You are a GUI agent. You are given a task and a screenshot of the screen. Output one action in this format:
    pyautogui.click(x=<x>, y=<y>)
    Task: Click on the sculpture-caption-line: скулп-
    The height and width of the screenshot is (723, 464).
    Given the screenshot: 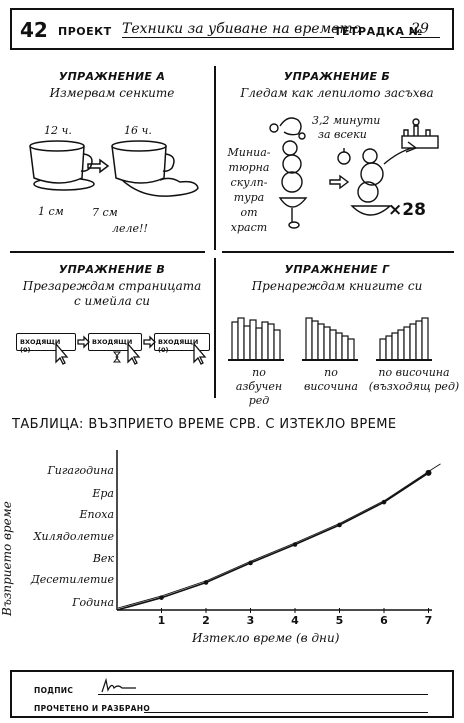 What is the action you would take?
    pyautogui.click(x=249, y=182)
    